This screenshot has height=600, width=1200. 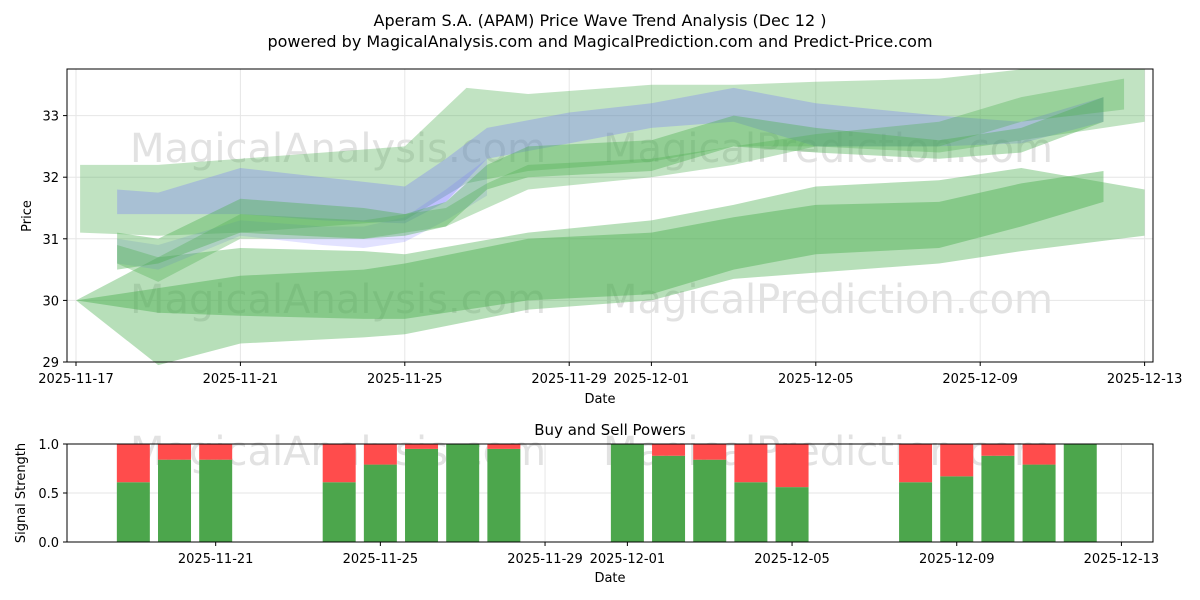 What do you see at coordinates (610, 430) in the screenshot?
I see `power-title: Buy and Sell Powers` at bounding box center [610, 430].